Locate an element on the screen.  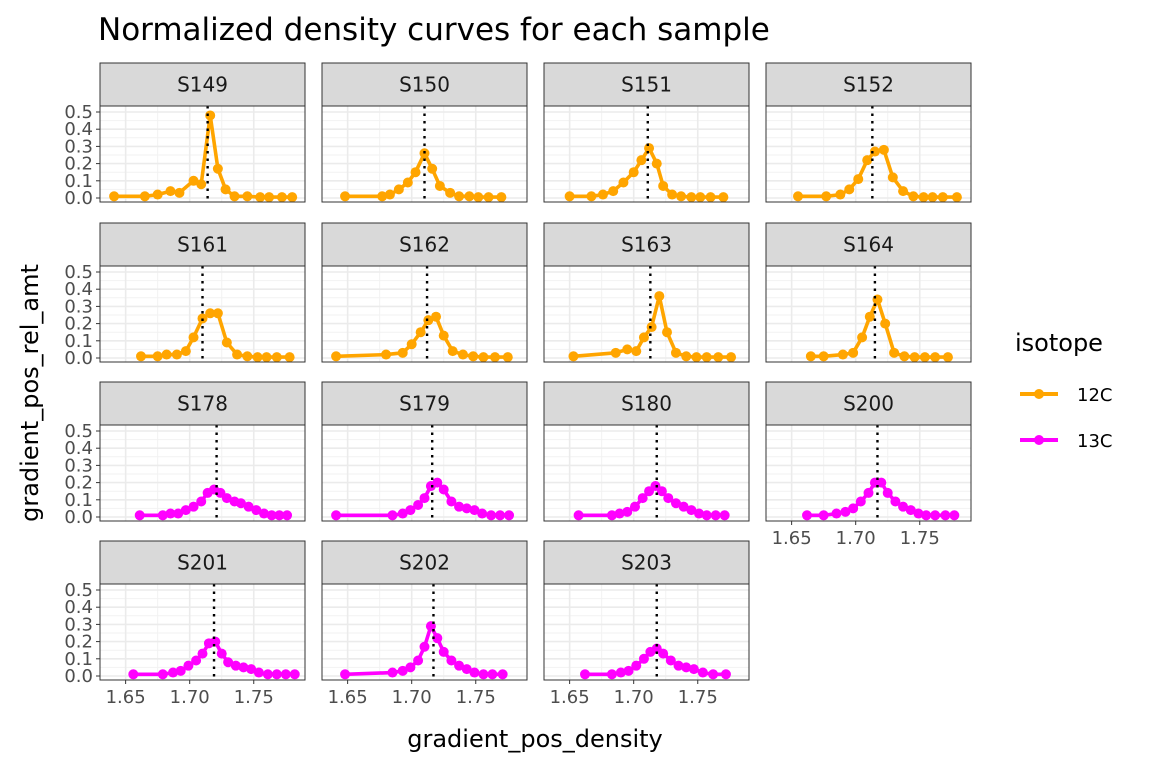
legend-entry-13c: 13C is located at coordinates (1066, 441).